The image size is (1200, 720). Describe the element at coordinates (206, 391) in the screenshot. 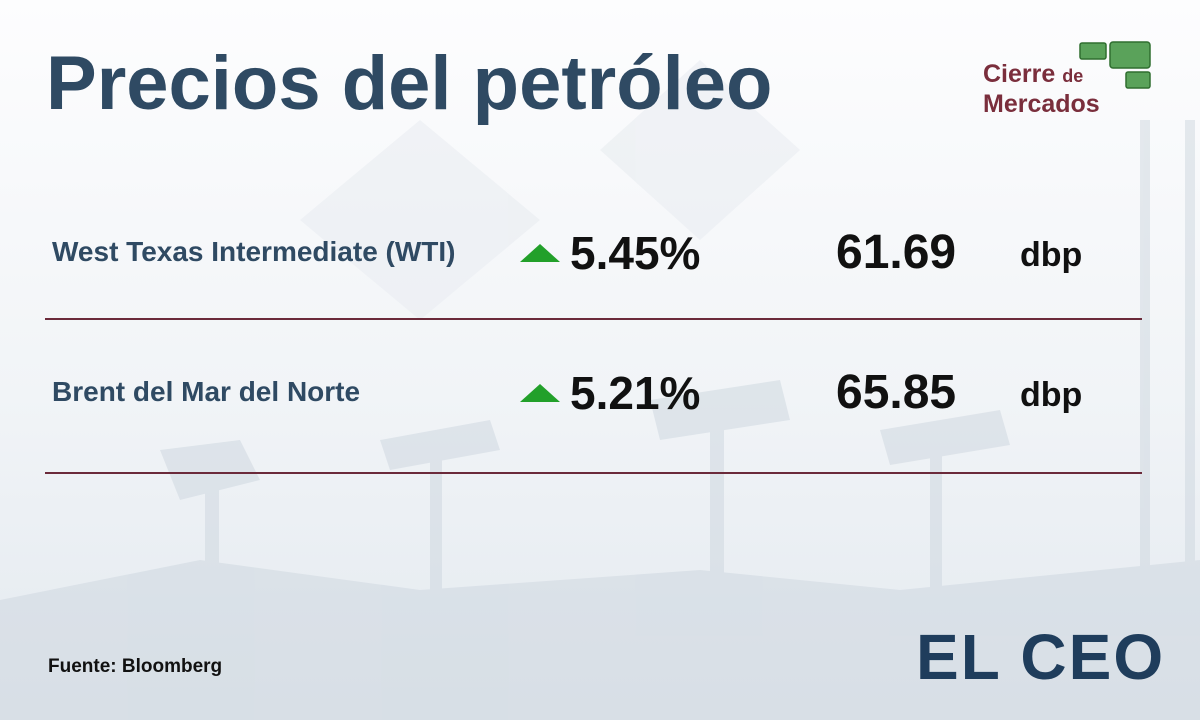

I see `row-name: Brent del Mar del Norte` at that location.